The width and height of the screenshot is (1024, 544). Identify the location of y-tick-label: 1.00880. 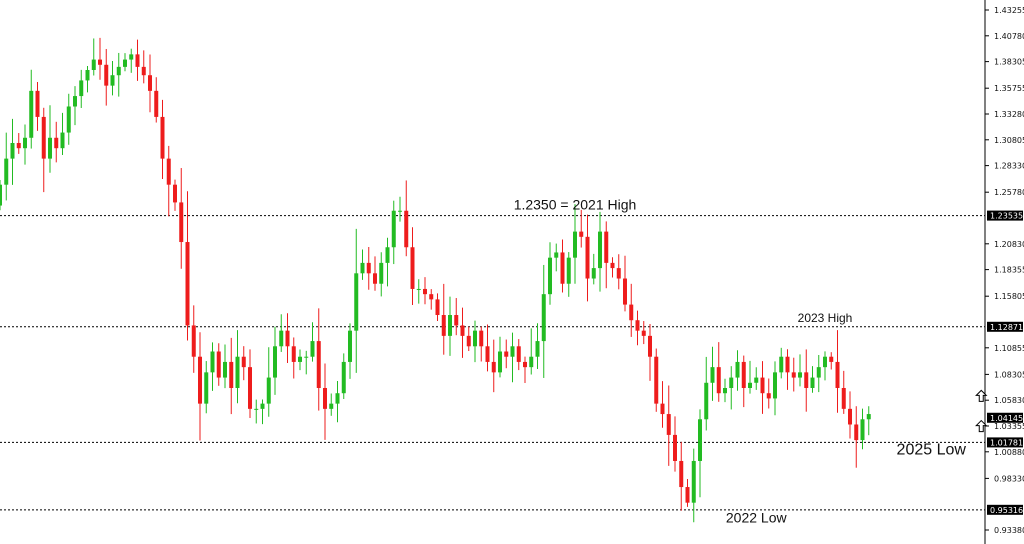
(1009, 452).